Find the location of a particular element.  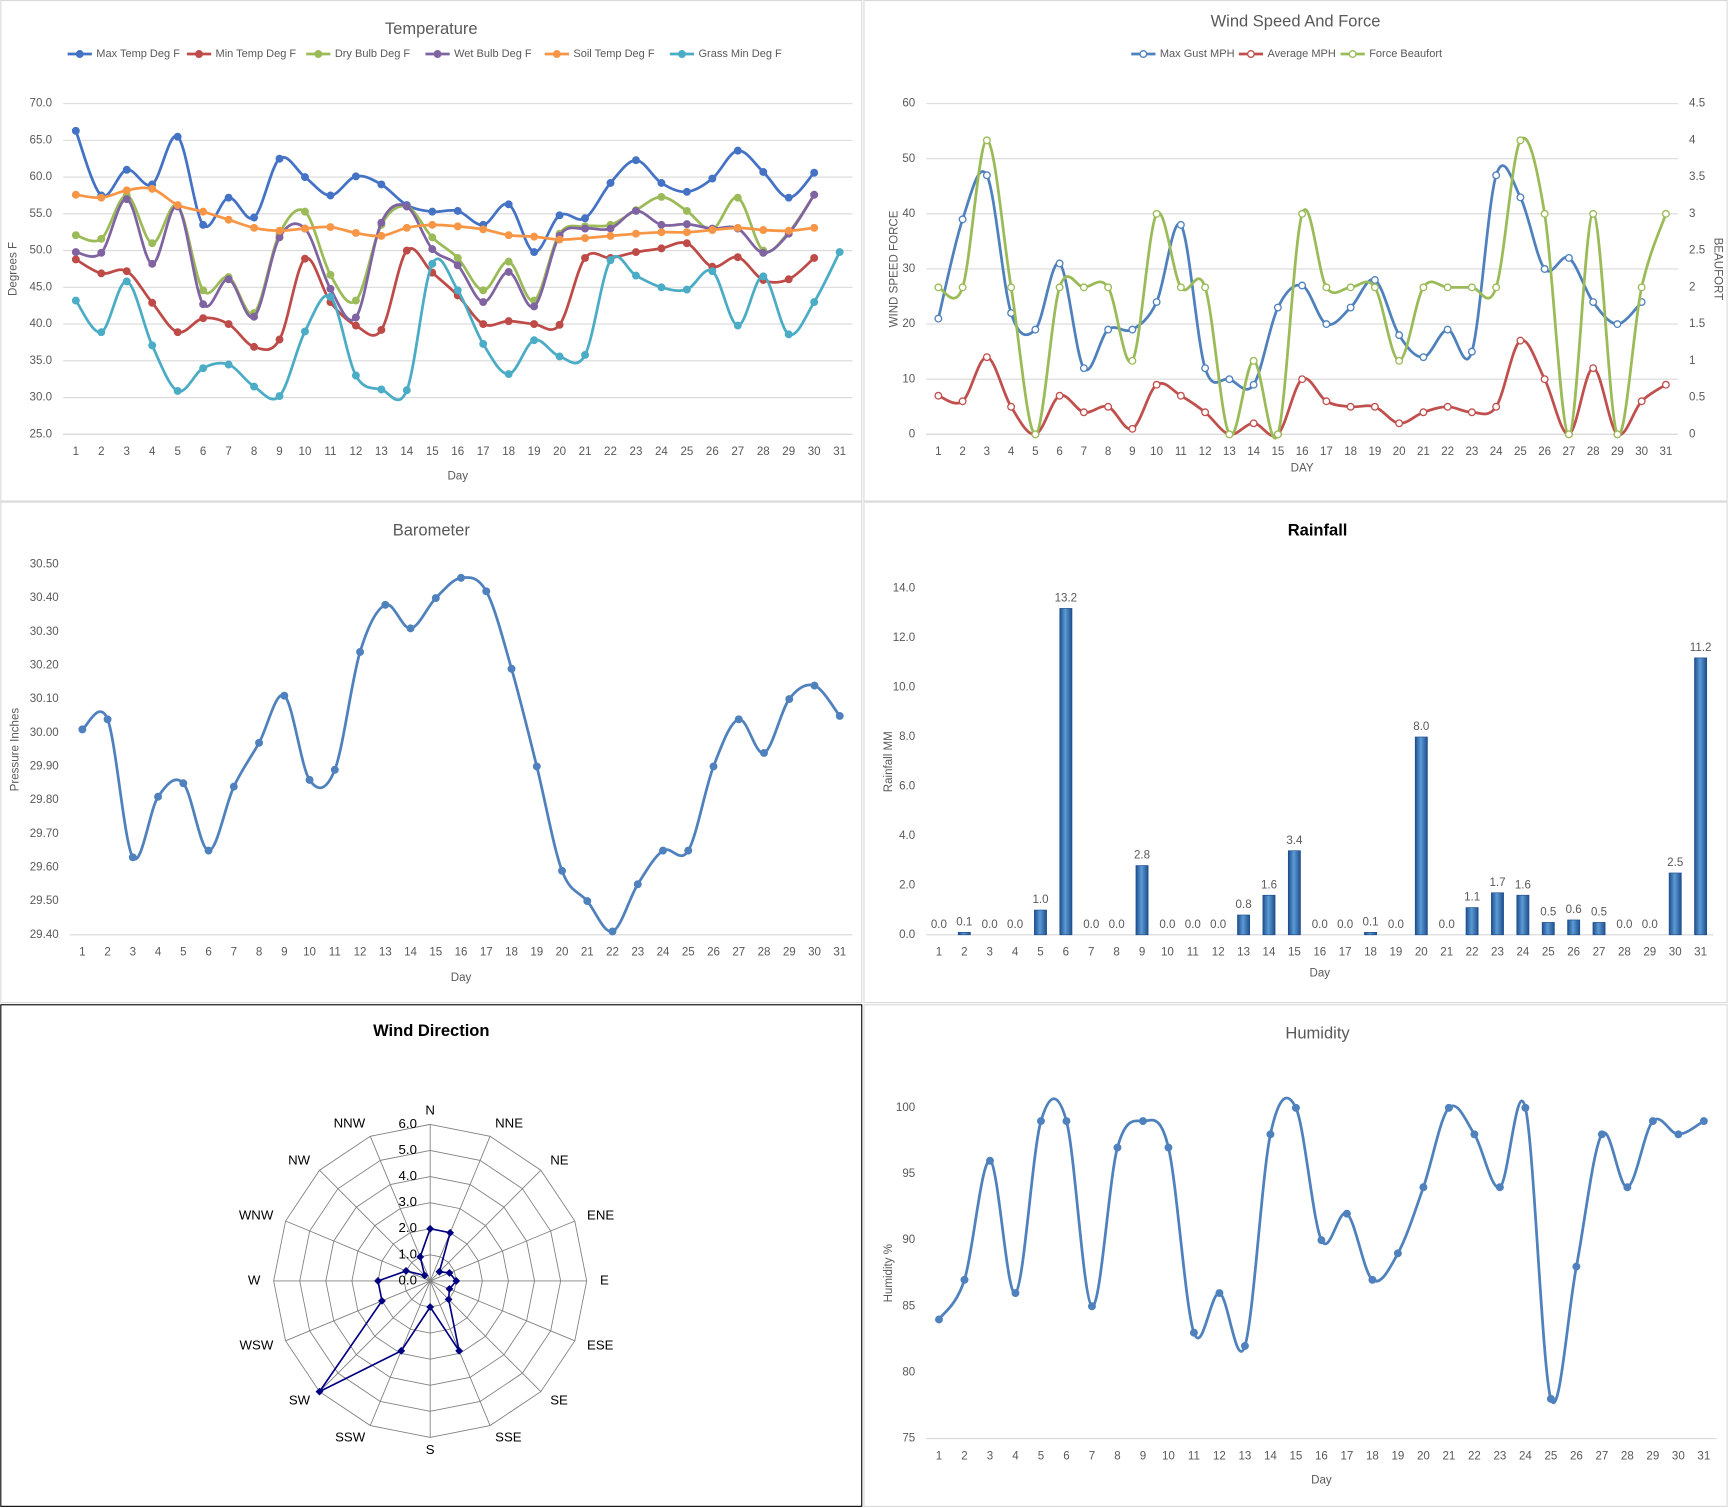

data-label: 0.0 is located at coordinates (1650, 925).